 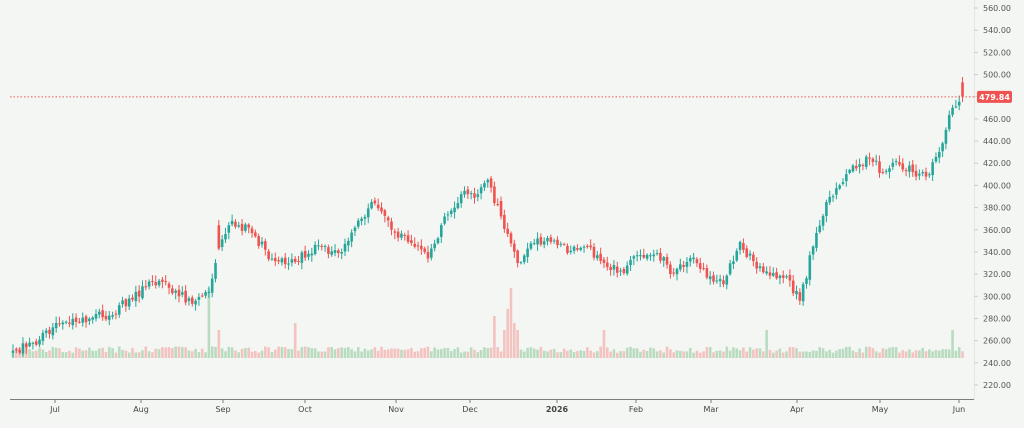 I want to click on time-tick-label: Feb, so click(x=636, y=409).